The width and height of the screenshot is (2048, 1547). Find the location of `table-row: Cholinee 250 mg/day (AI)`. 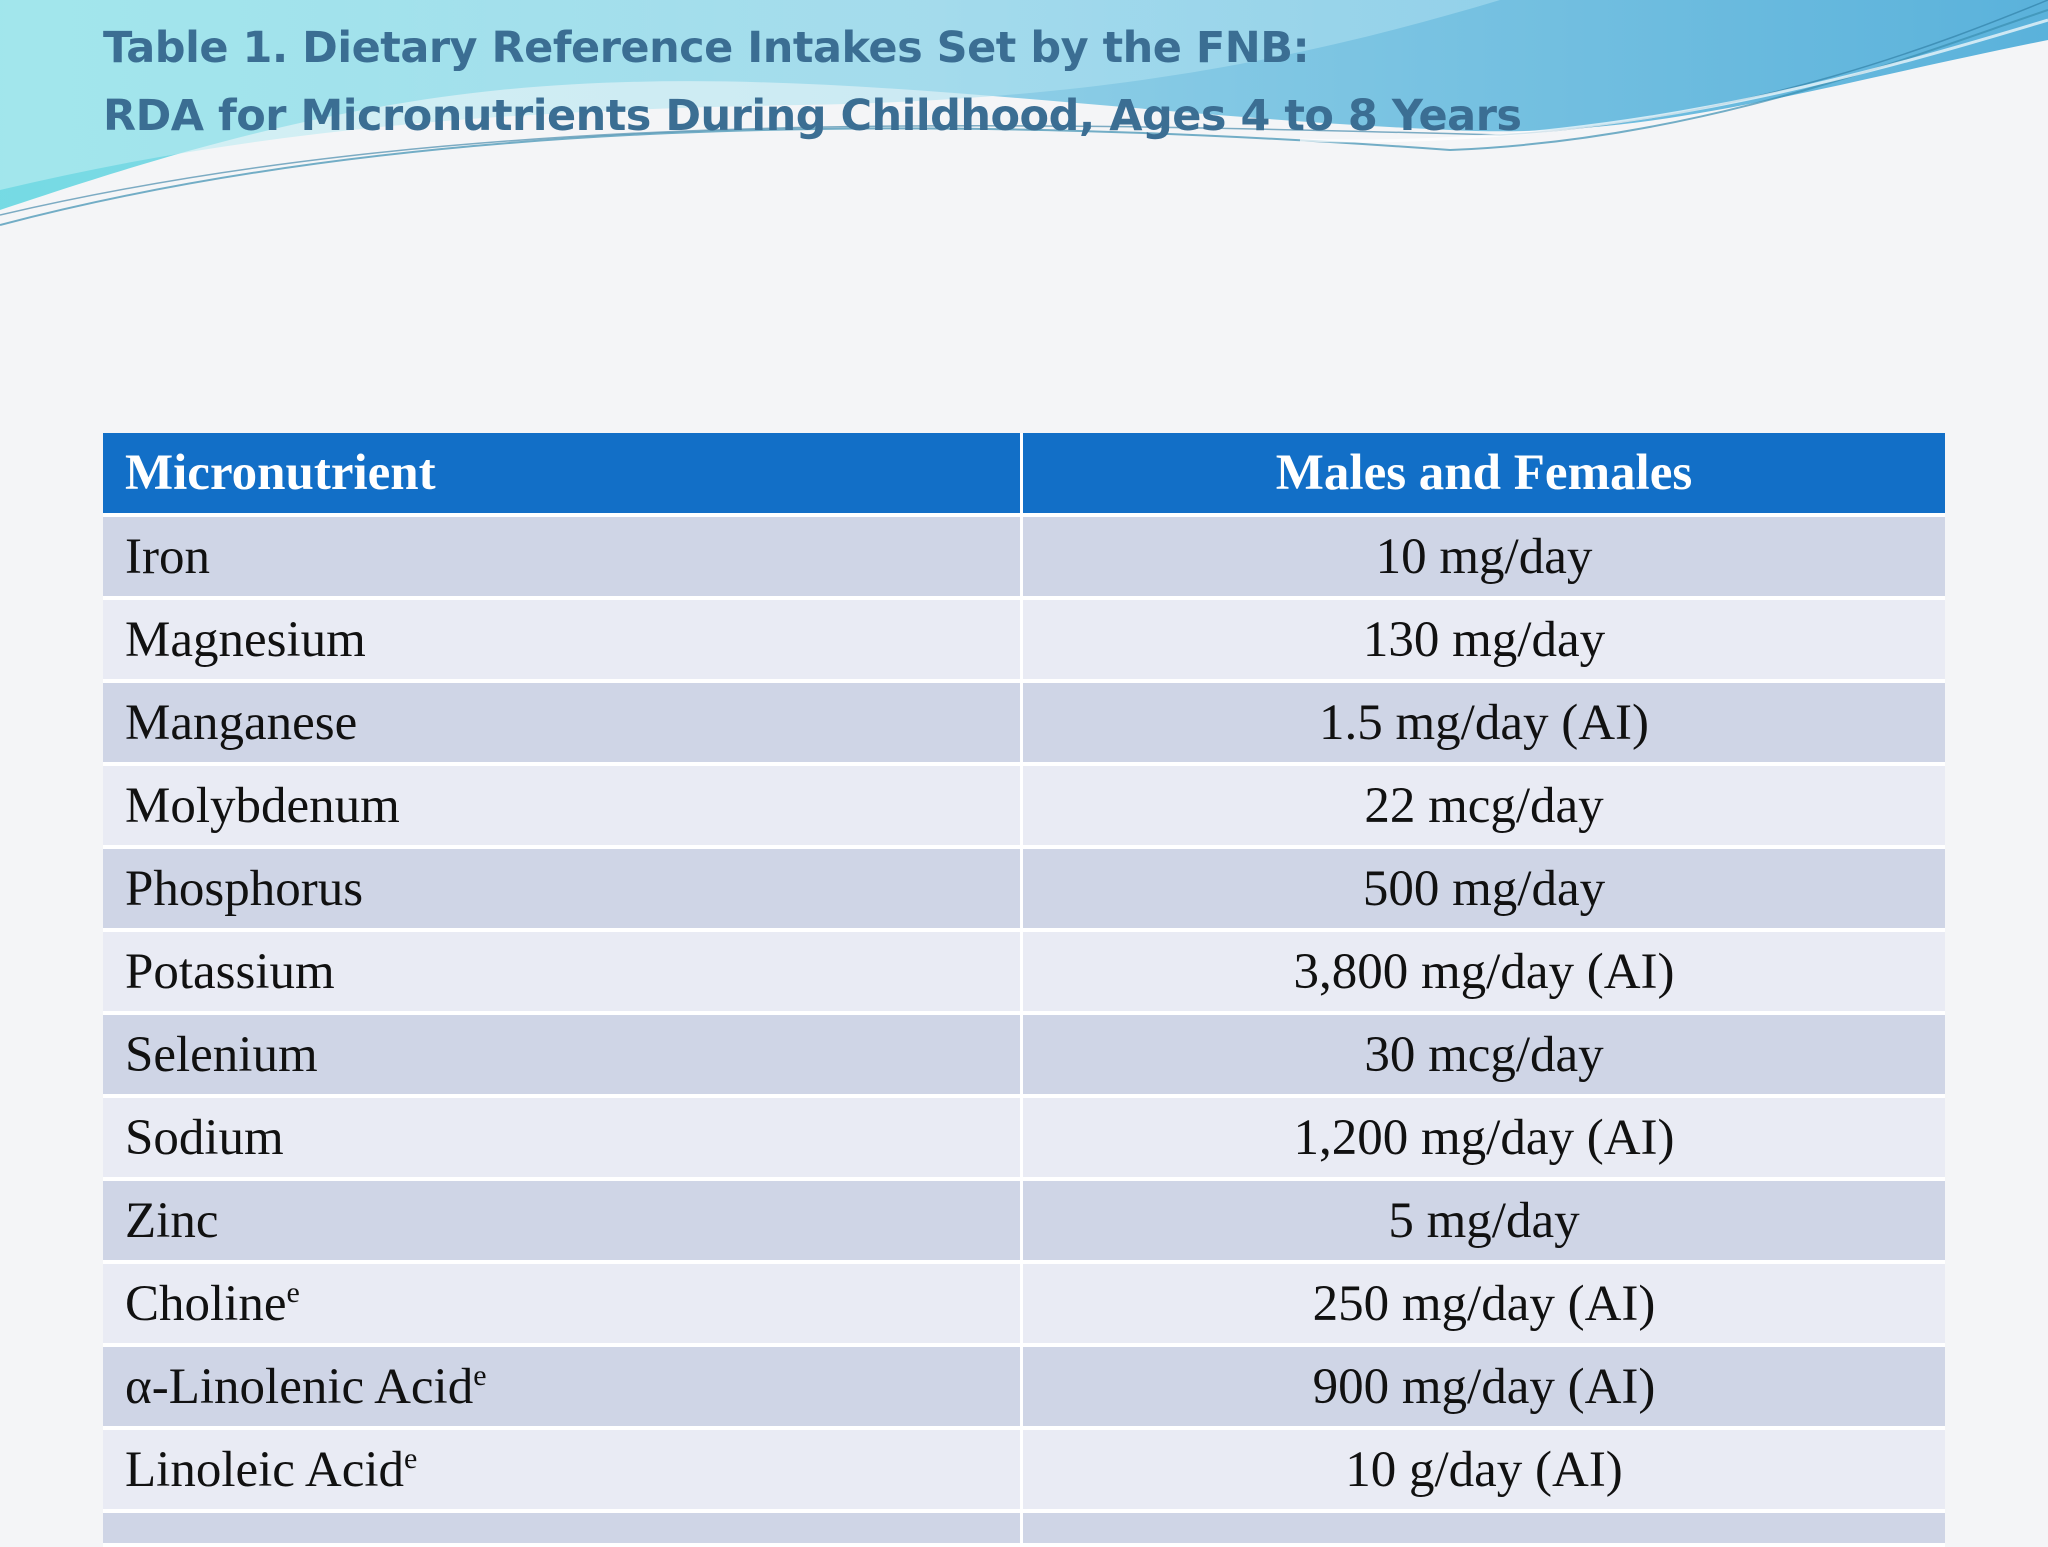

table-row: Cholinee 250 mg/day (AI) is located at coordinates (1024, 1305).